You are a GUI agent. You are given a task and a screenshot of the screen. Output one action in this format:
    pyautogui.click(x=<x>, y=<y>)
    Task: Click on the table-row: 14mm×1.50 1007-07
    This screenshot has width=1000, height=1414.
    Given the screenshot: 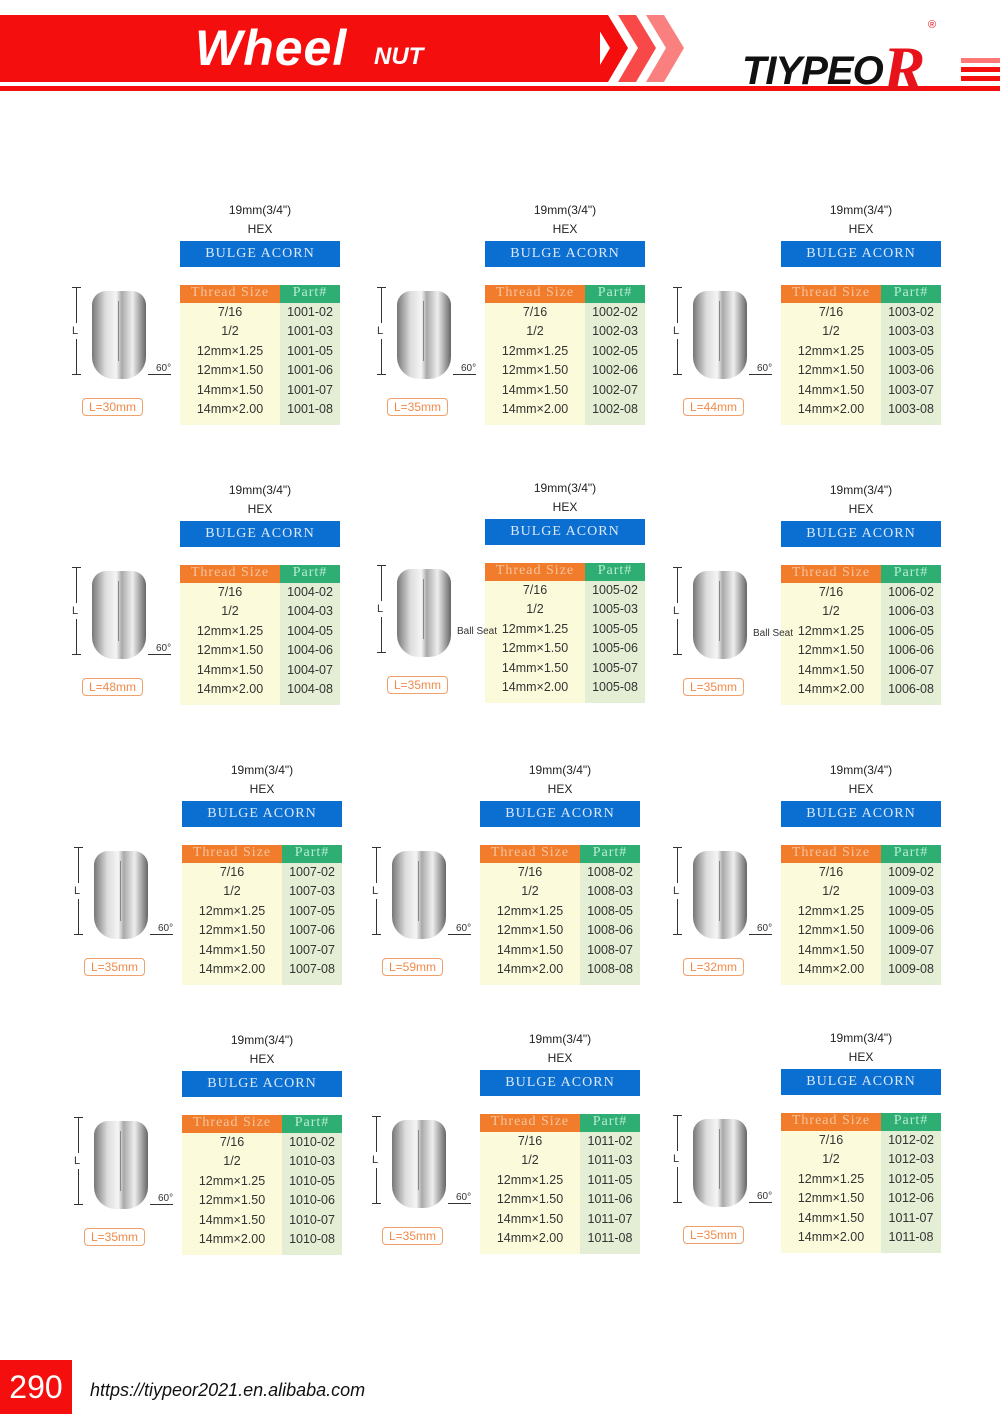 What is the action you would take?
    pyautogui.click(x=262, y=950)
    